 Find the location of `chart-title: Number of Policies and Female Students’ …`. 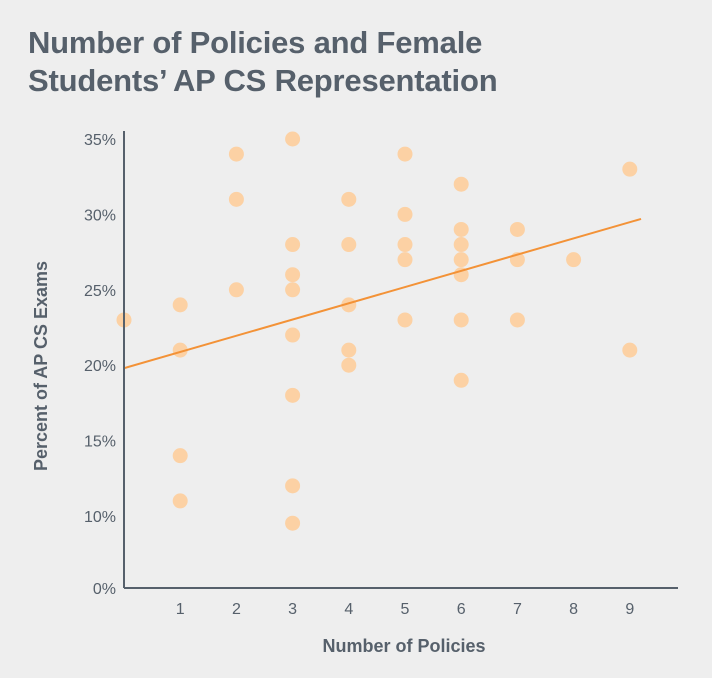

chart-title: Number of Policies and Female Students’ … is located at coordinates (263, 62).